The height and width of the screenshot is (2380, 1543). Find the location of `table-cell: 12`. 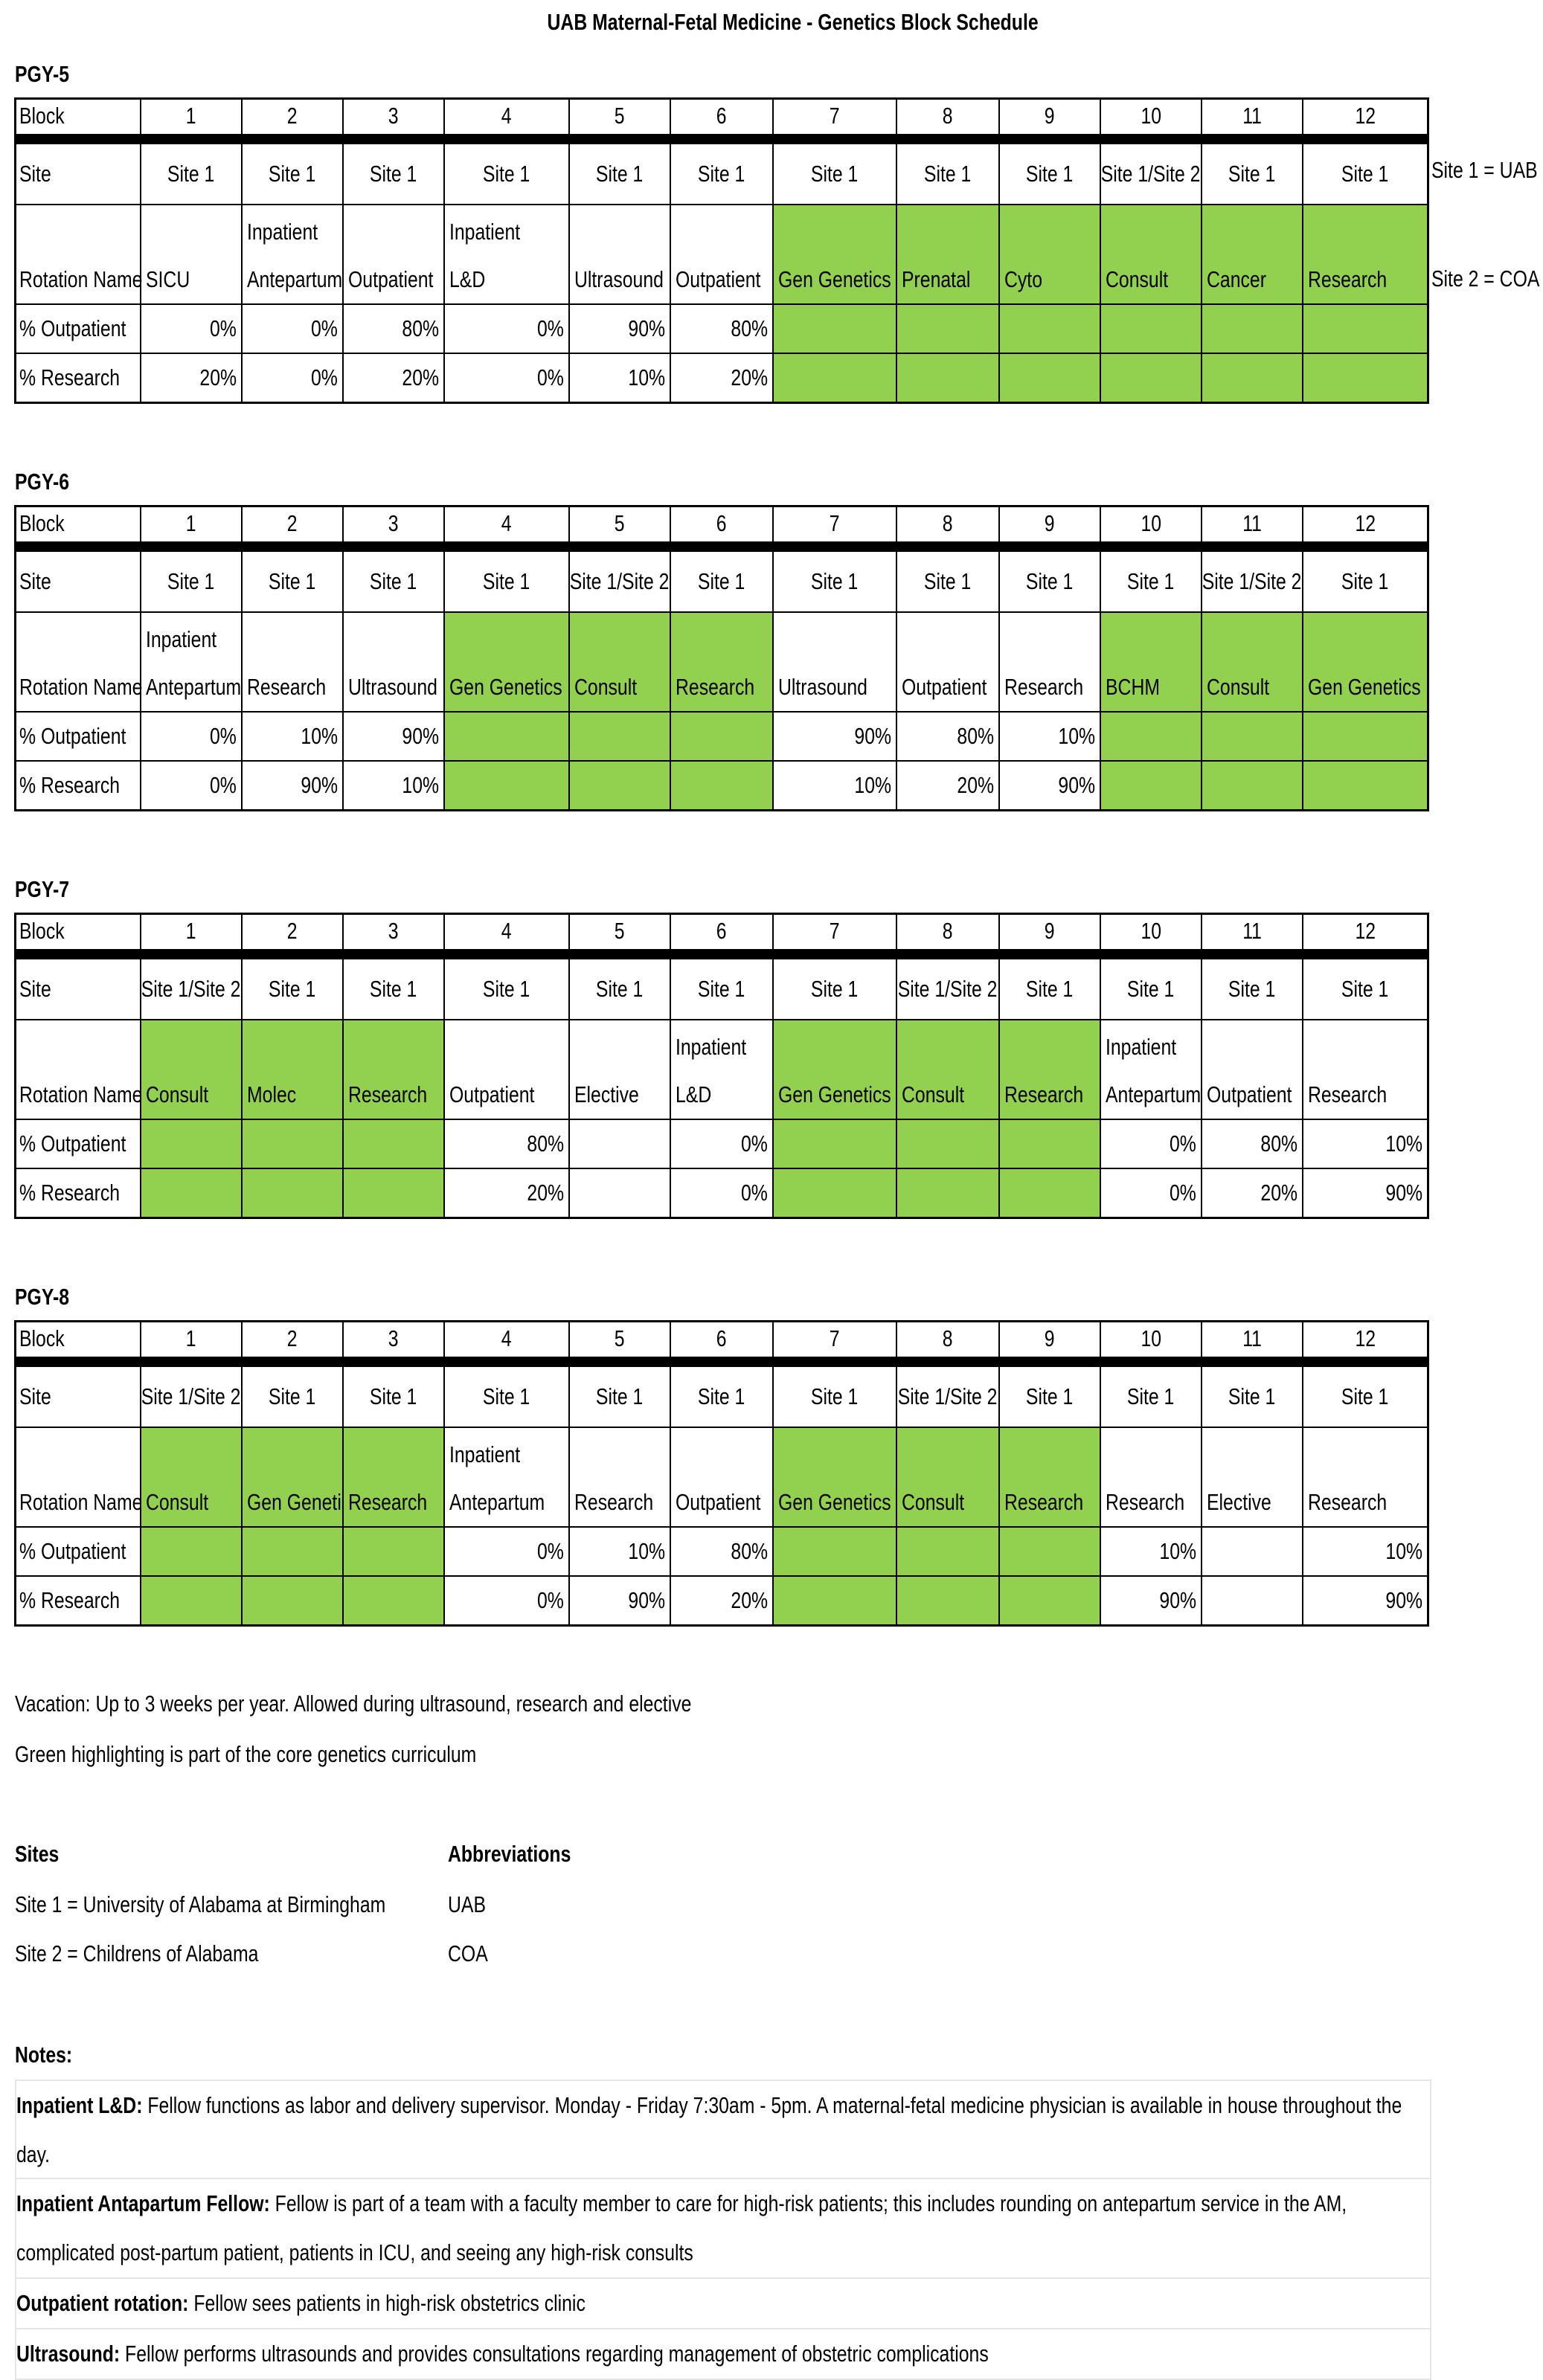

table-cell: 12 is located at coordinates (1365, 1344).